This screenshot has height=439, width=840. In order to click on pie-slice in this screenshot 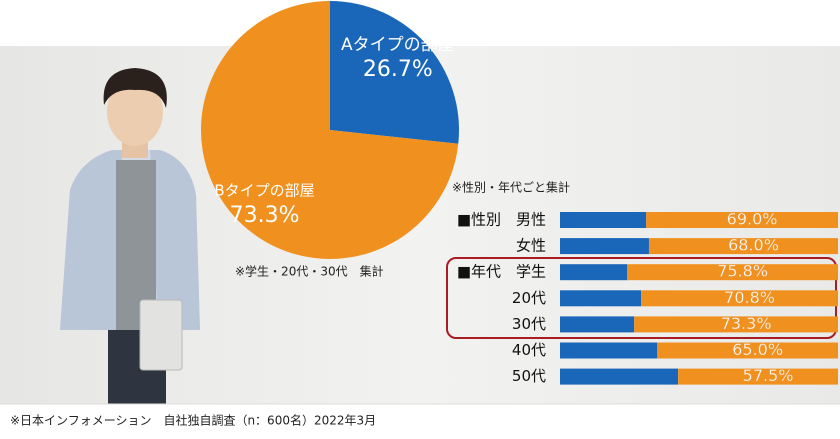, I will do `click(394, 72)`.